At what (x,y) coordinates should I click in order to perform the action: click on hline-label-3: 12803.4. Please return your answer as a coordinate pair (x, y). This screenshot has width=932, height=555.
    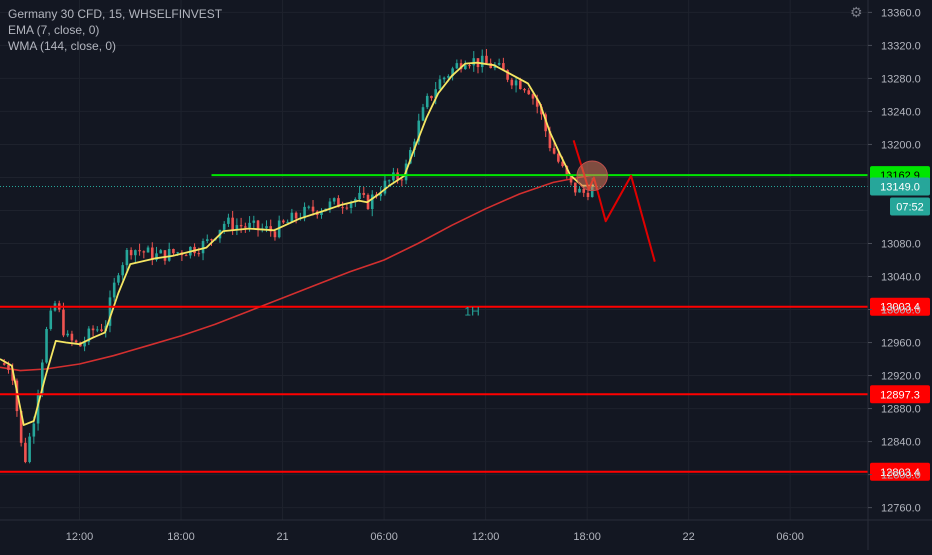
    Looking at the image, I should click on (900, 473).